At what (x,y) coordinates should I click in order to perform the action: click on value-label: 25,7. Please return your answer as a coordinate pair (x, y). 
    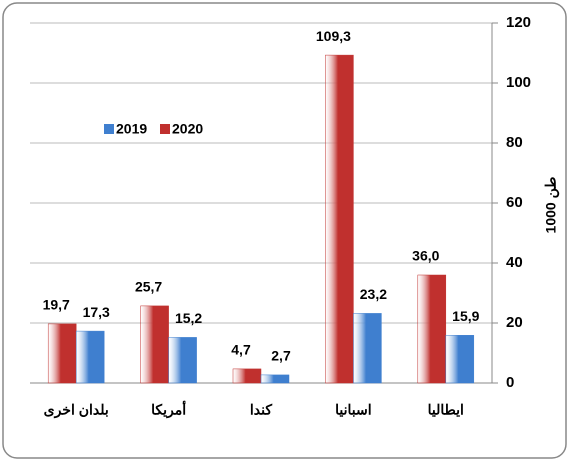
    Looking at the image, I should click on (148, 287).